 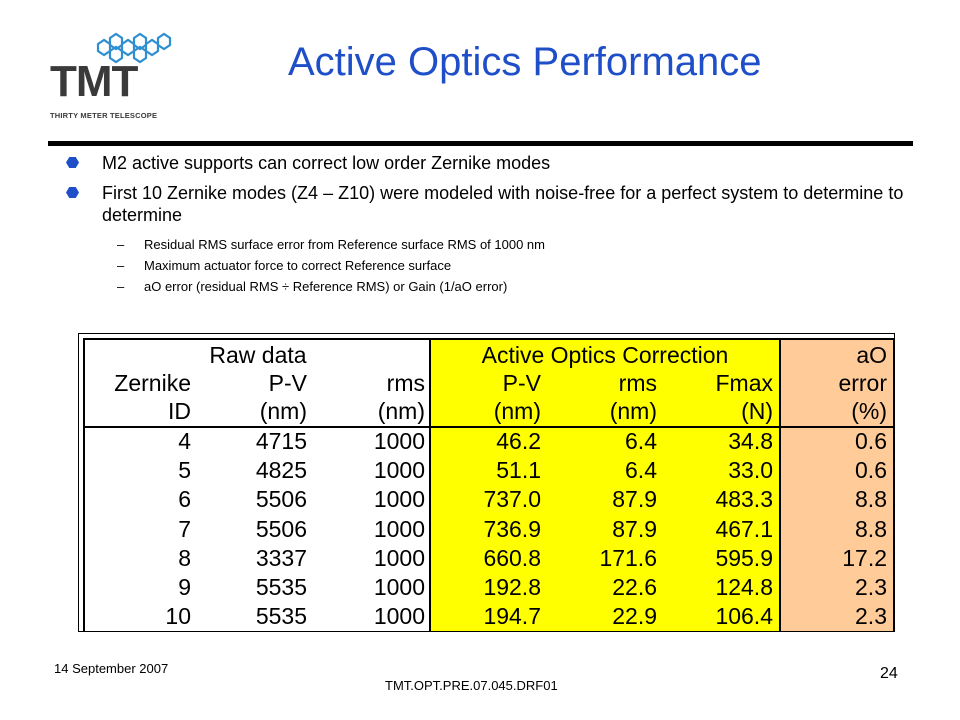 I want to click on table-cell: 737.0, so click(x=512, y=499).